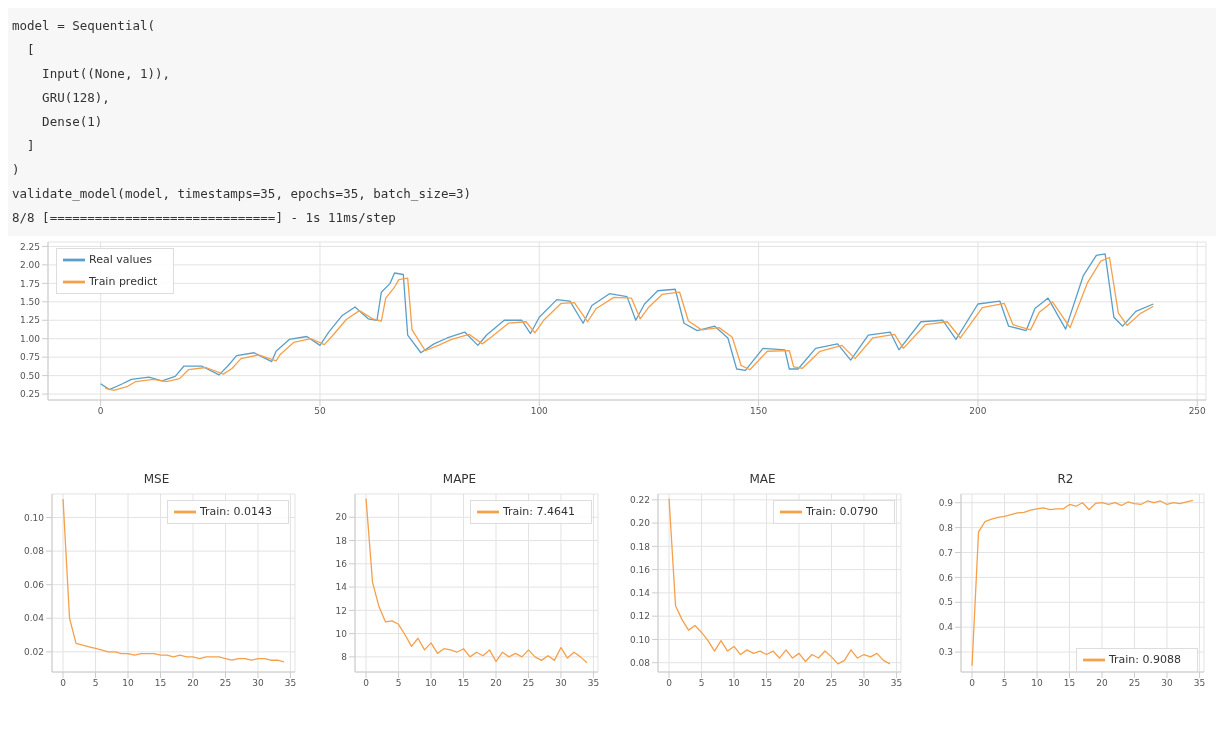 This screenshot has height=743, width=1224. What do you see at coordinates (1065, 480) in the screenshot?
I see `chart-title: R2` at bounding box center [1065, 480].